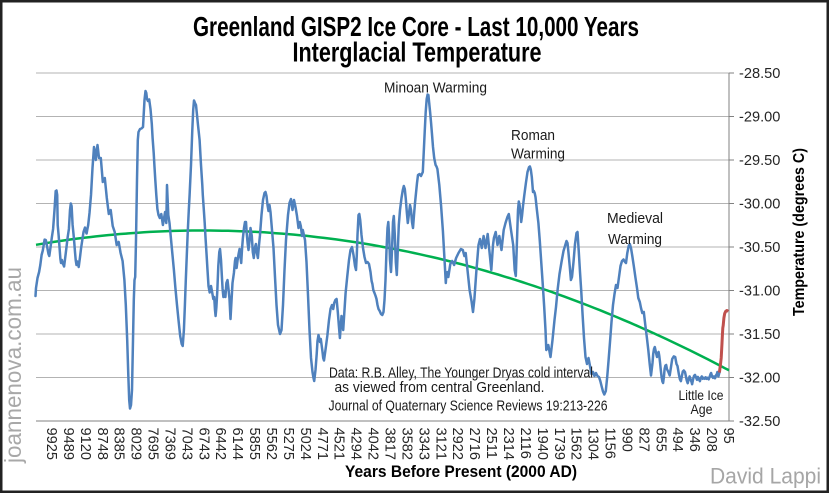 Image resolution: width=829 pixels, height=493 pixels. What do you see at coordinates (576, 444) in the screenshot?
I see `svg-text: 1562` at bounding box center [576, 444].